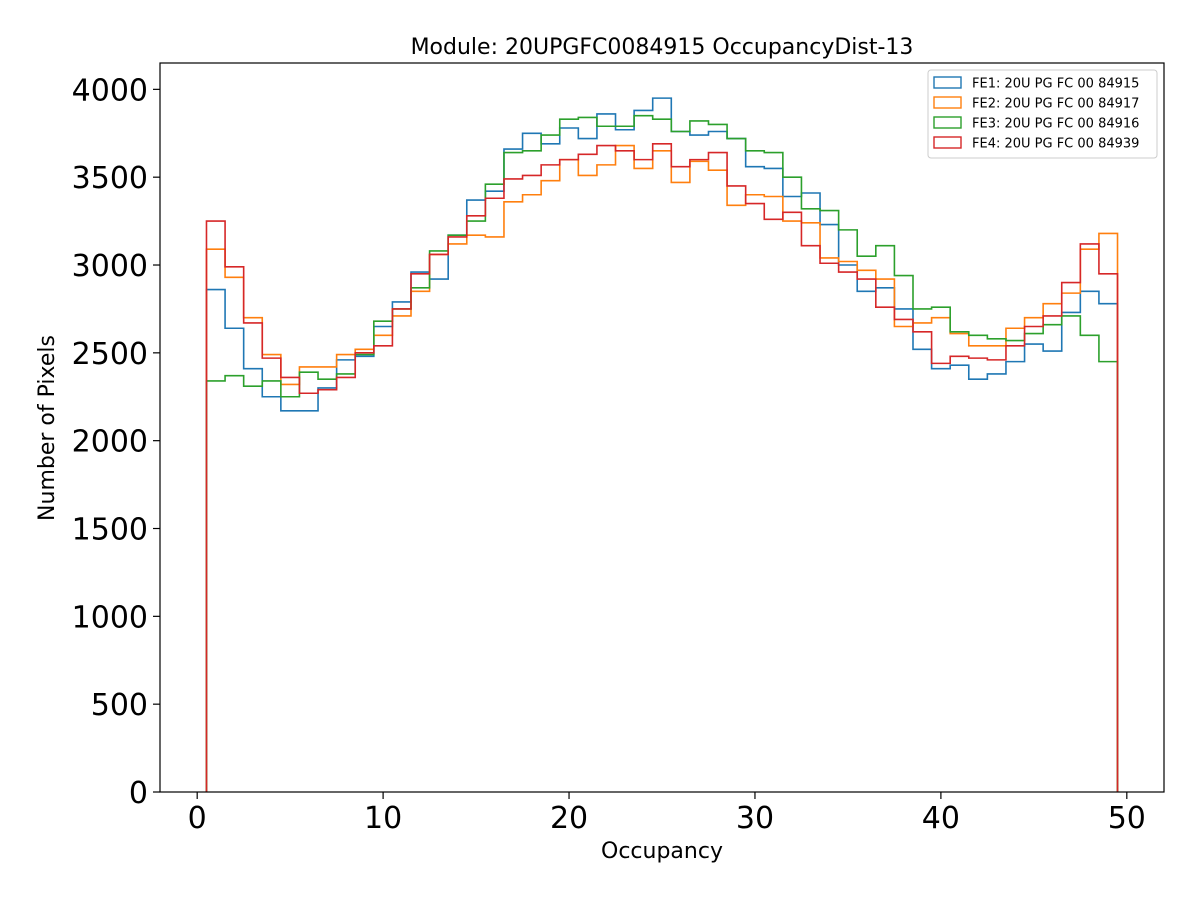 The height and width of the screenshot is (900, 1200). Describe the element at coordinates (47, 428) in the screenshot. I see `y-axis-label: Number of Pixels` at that location.